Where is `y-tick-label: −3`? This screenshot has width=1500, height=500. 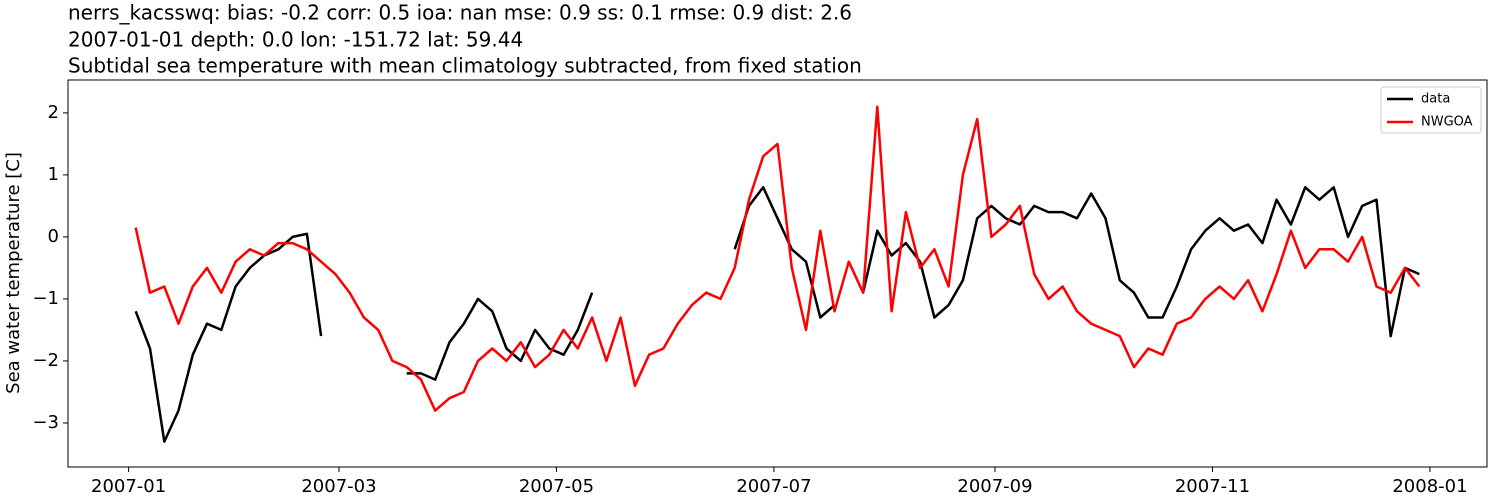 y-tick-label: −3 is located at coordinates (45, 422).